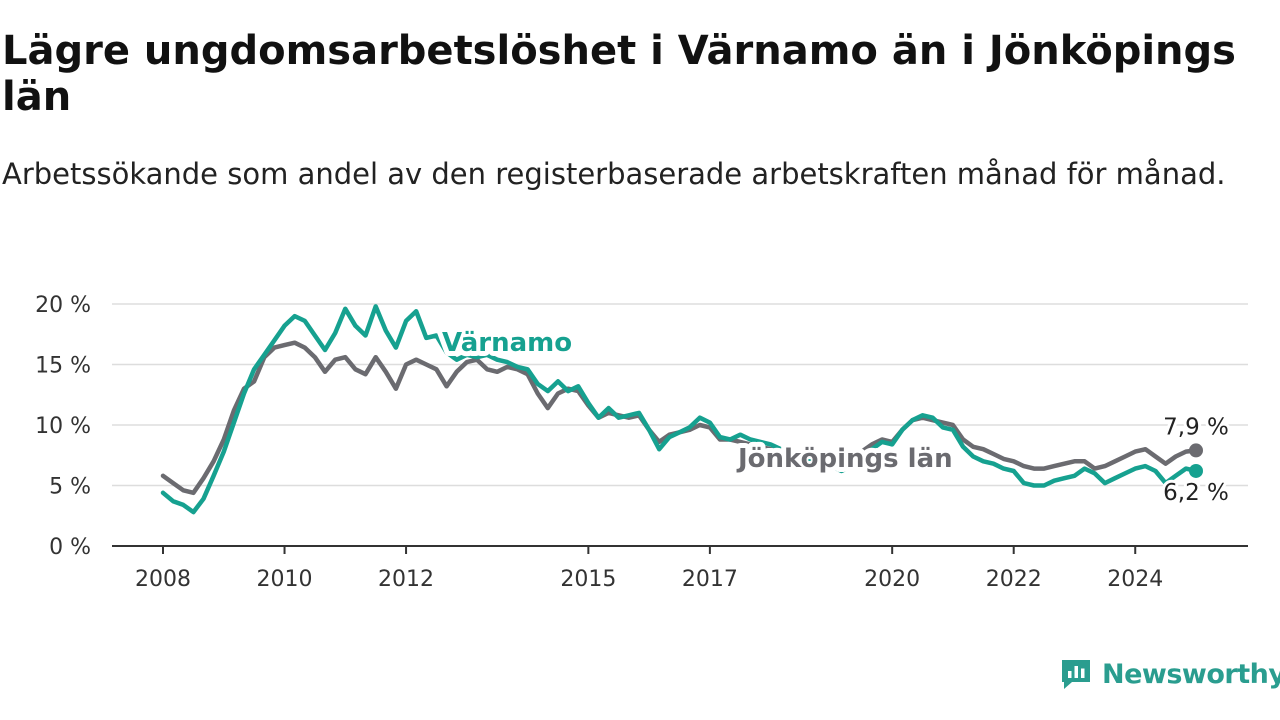  I want to click on x-tick-label: 2020, so click(892, 579).